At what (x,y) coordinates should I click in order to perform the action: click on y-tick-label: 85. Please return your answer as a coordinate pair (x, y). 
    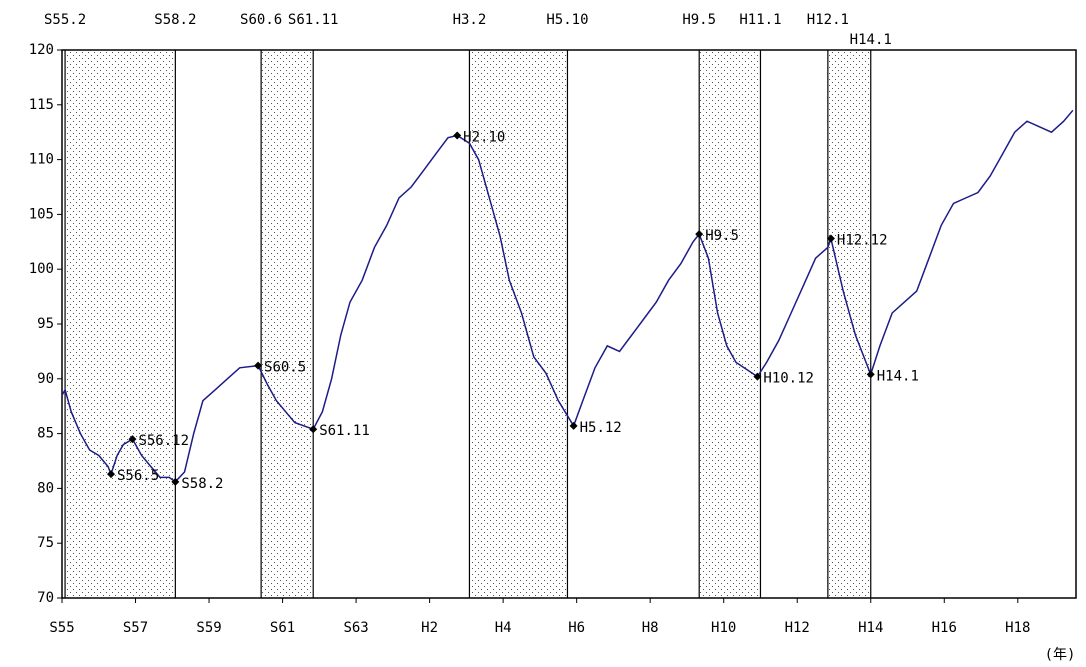
    Looking at the image, I should click on (45, 434).